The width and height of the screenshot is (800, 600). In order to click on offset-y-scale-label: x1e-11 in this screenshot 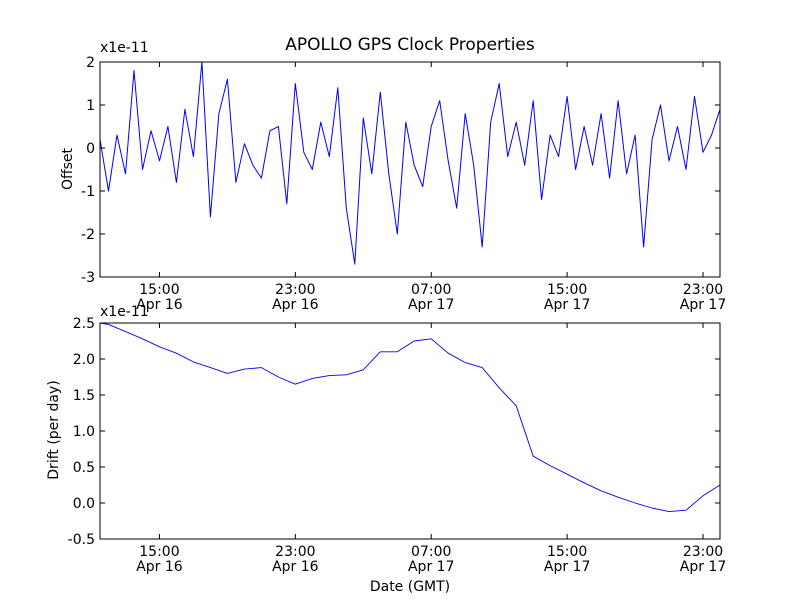, I will do `click(124, 48)`.